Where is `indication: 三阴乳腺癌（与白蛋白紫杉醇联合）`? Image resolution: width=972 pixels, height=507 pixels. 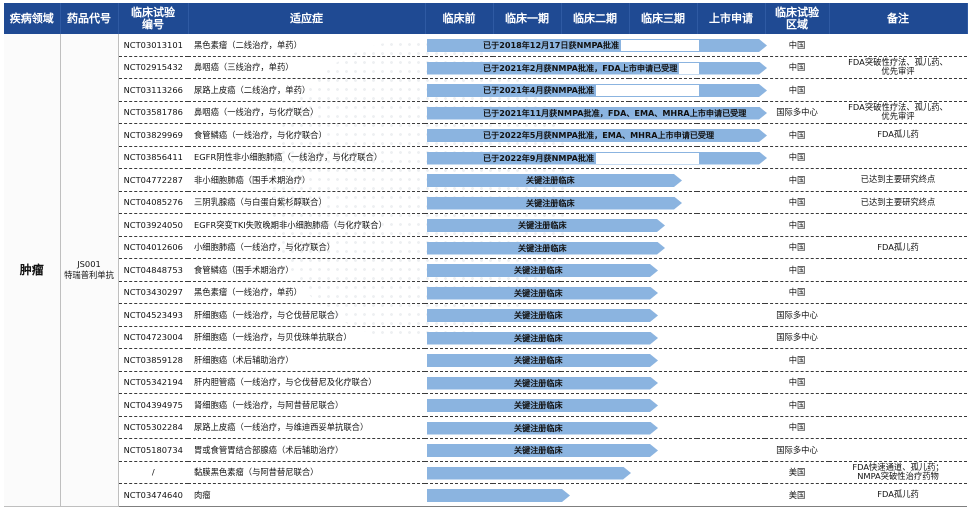 indication: 三阴乳腺癌（与白蛋白紫杉醇联合） is located at coordinates (306, 202).